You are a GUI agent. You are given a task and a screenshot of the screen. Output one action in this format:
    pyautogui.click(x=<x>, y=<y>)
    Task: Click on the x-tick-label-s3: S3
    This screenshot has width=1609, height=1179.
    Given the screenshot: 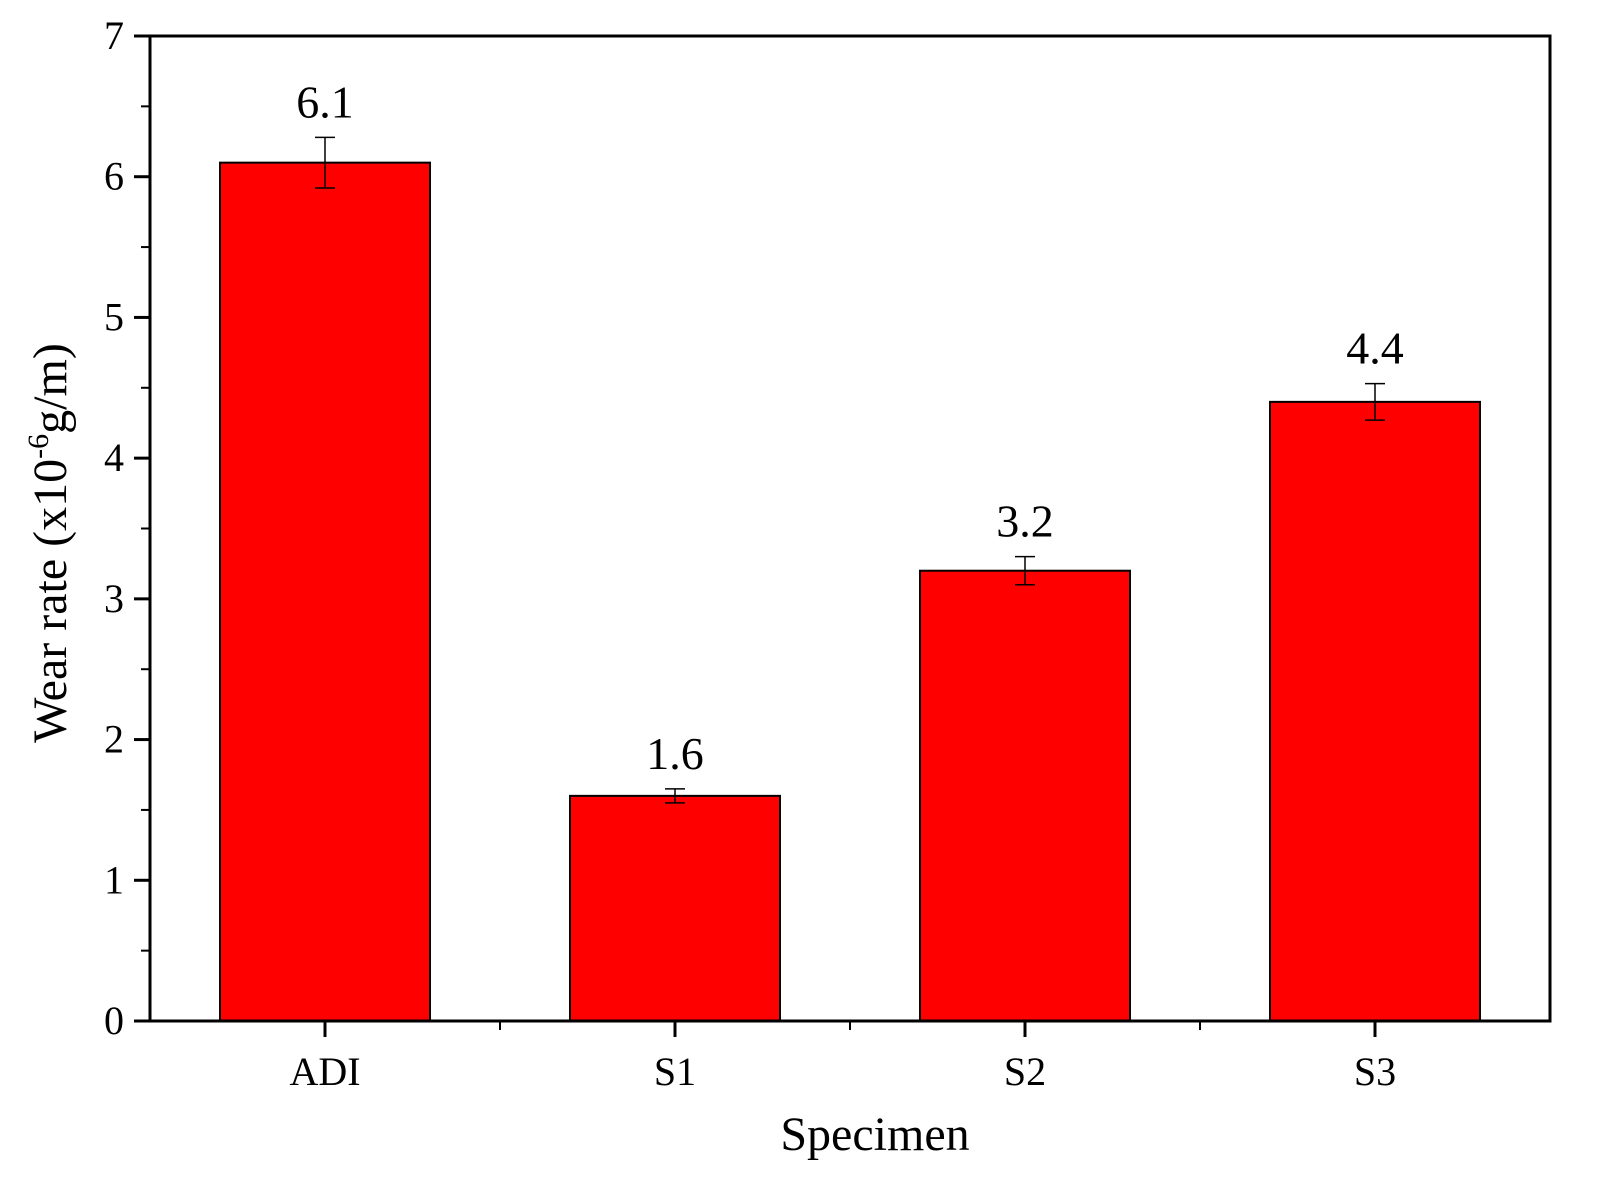 What is the action you would take?
    pyautogui.click(x=1375, y=1071)
    